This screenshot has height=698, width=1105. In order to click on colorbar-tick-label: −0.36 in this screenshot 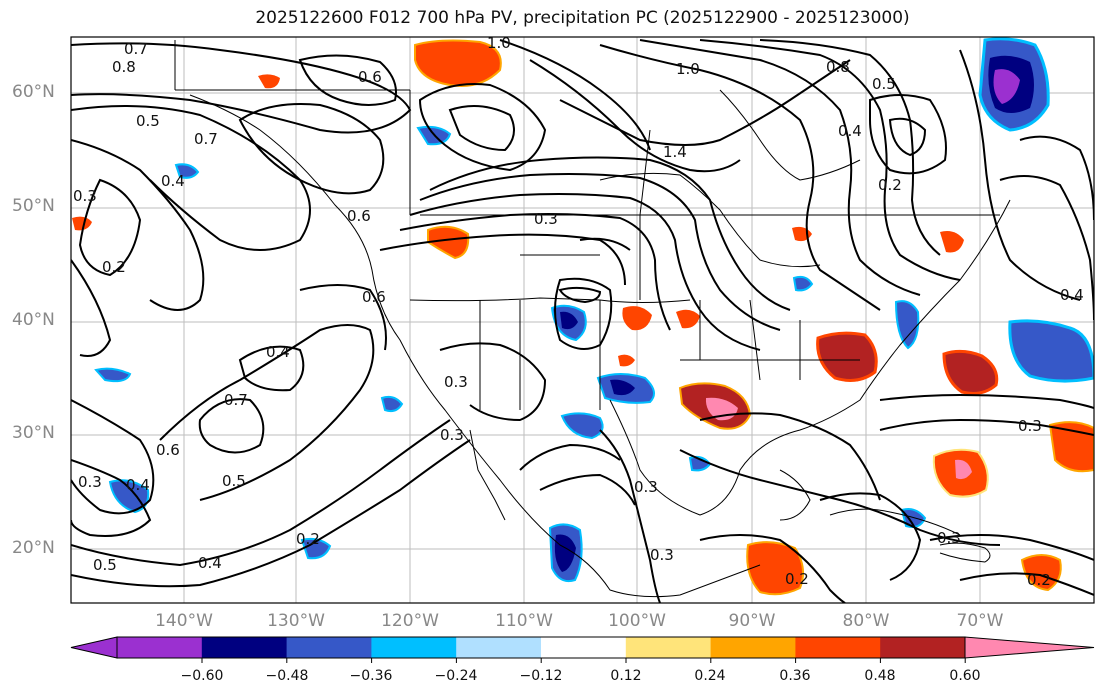, I will do `click(371, 676)`.